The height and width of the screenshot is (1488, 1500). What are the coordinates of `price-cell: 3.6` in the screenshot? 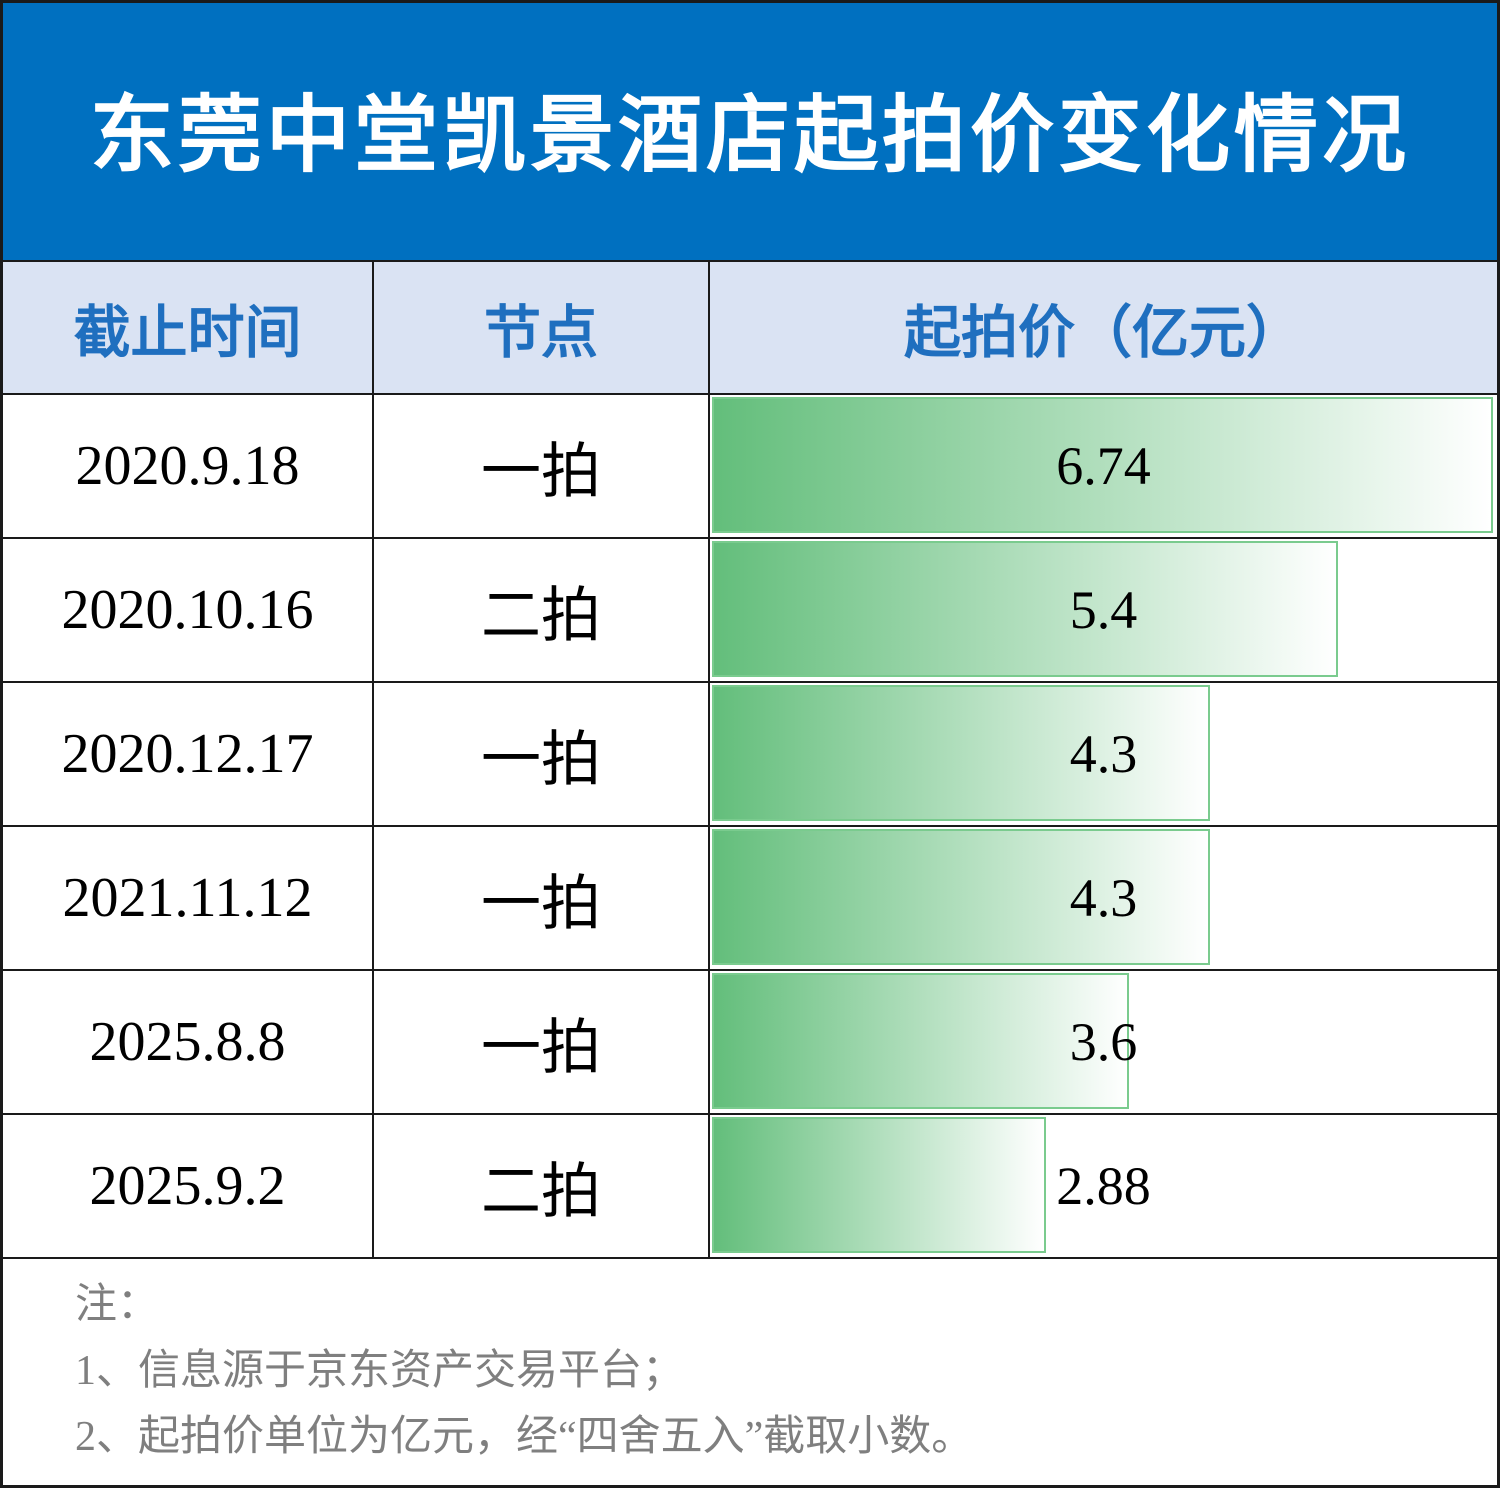 It's located at (1103, 1042).